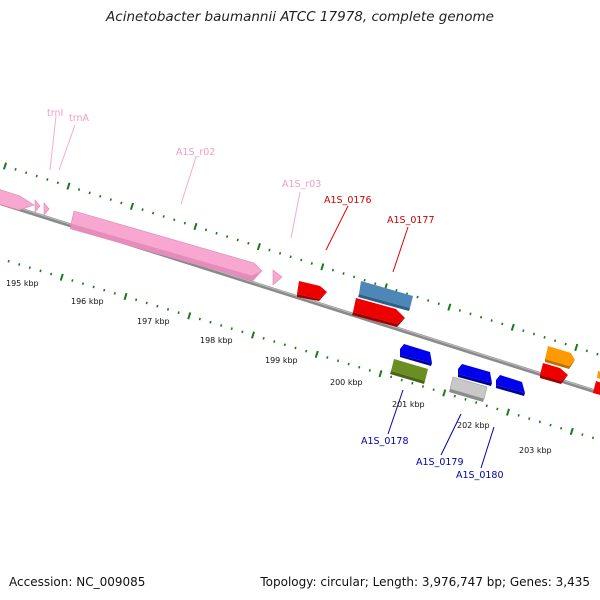 The image size is (600, 600). I want to click on rna-feature-left, so click(17, 199).